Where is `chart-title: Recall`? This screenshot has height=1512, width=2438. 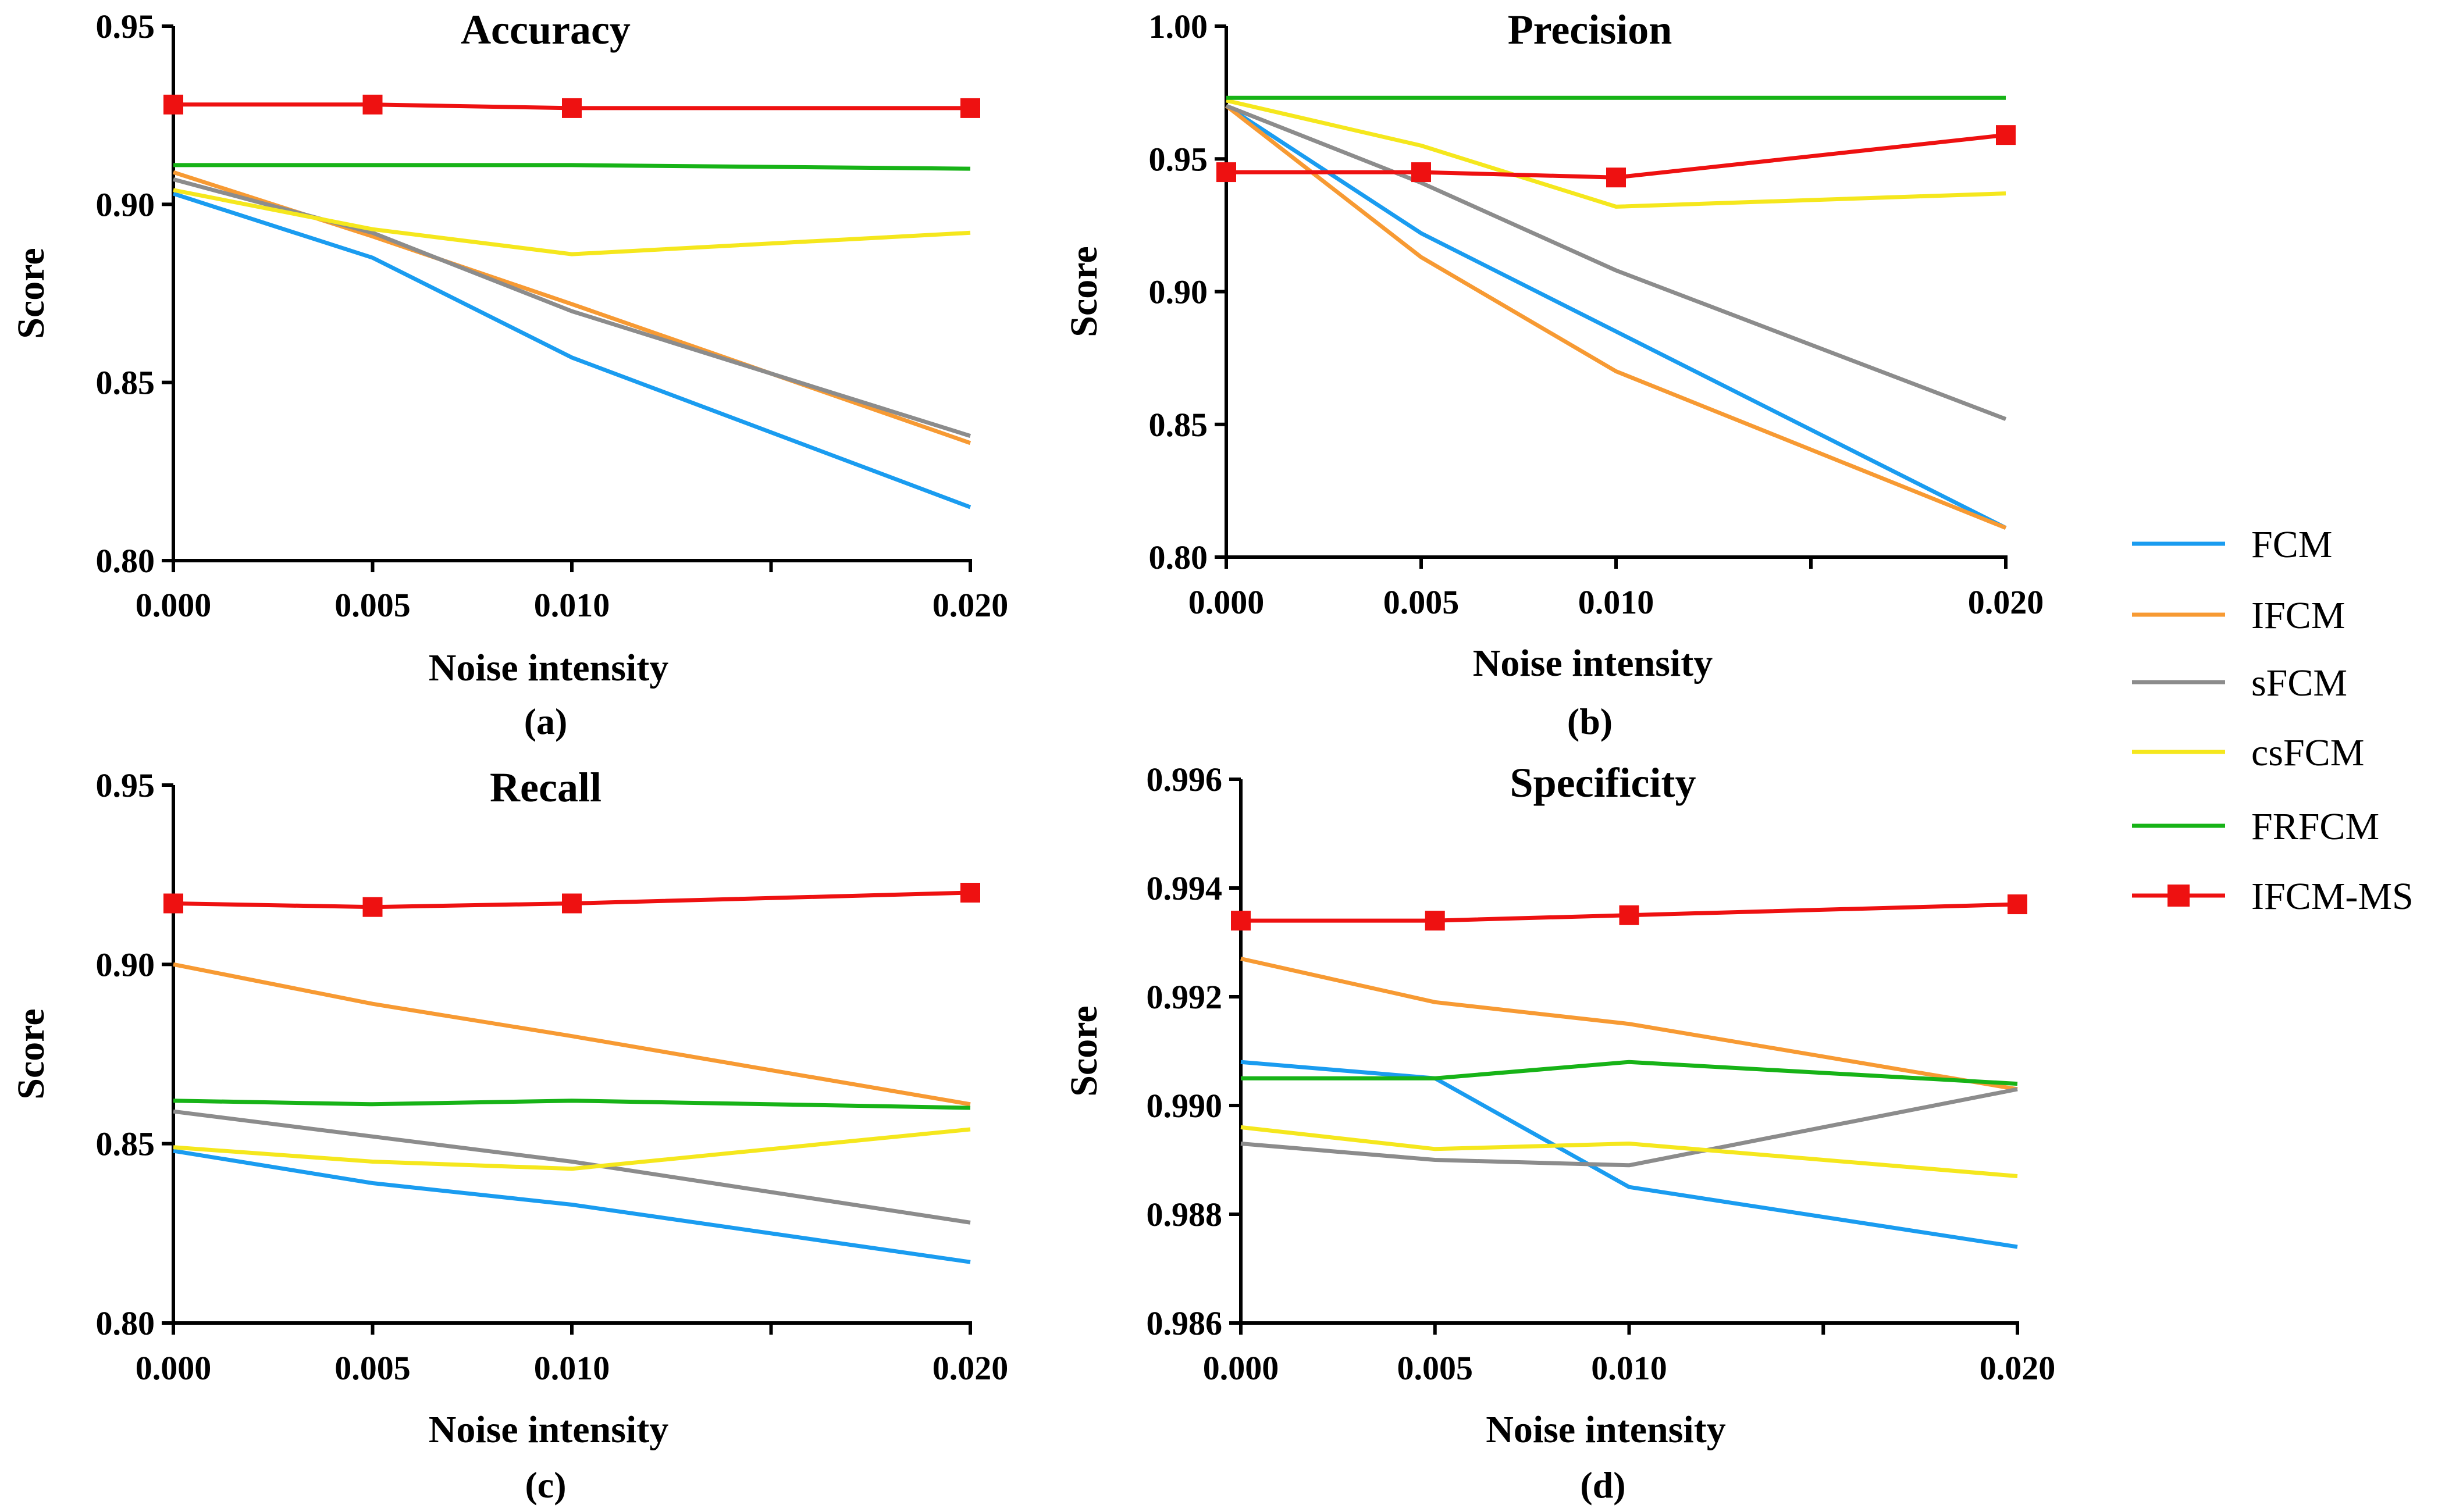 chart-title: Recall is located at coordinates (546, 788).